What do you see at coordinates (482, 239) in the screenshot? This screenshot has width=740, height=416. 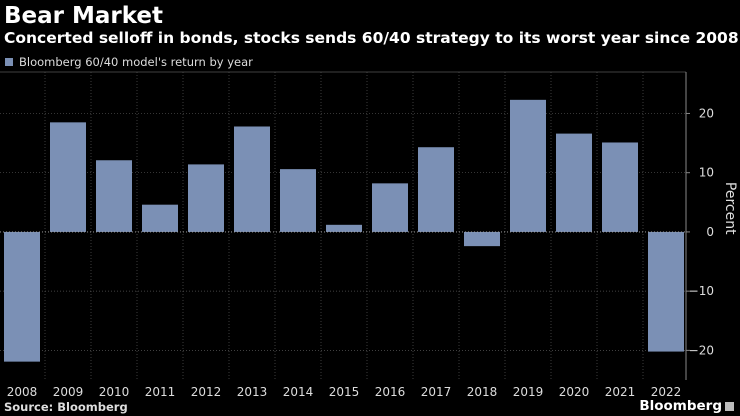 I see `bar-2018` at bounding box center [482, 239].